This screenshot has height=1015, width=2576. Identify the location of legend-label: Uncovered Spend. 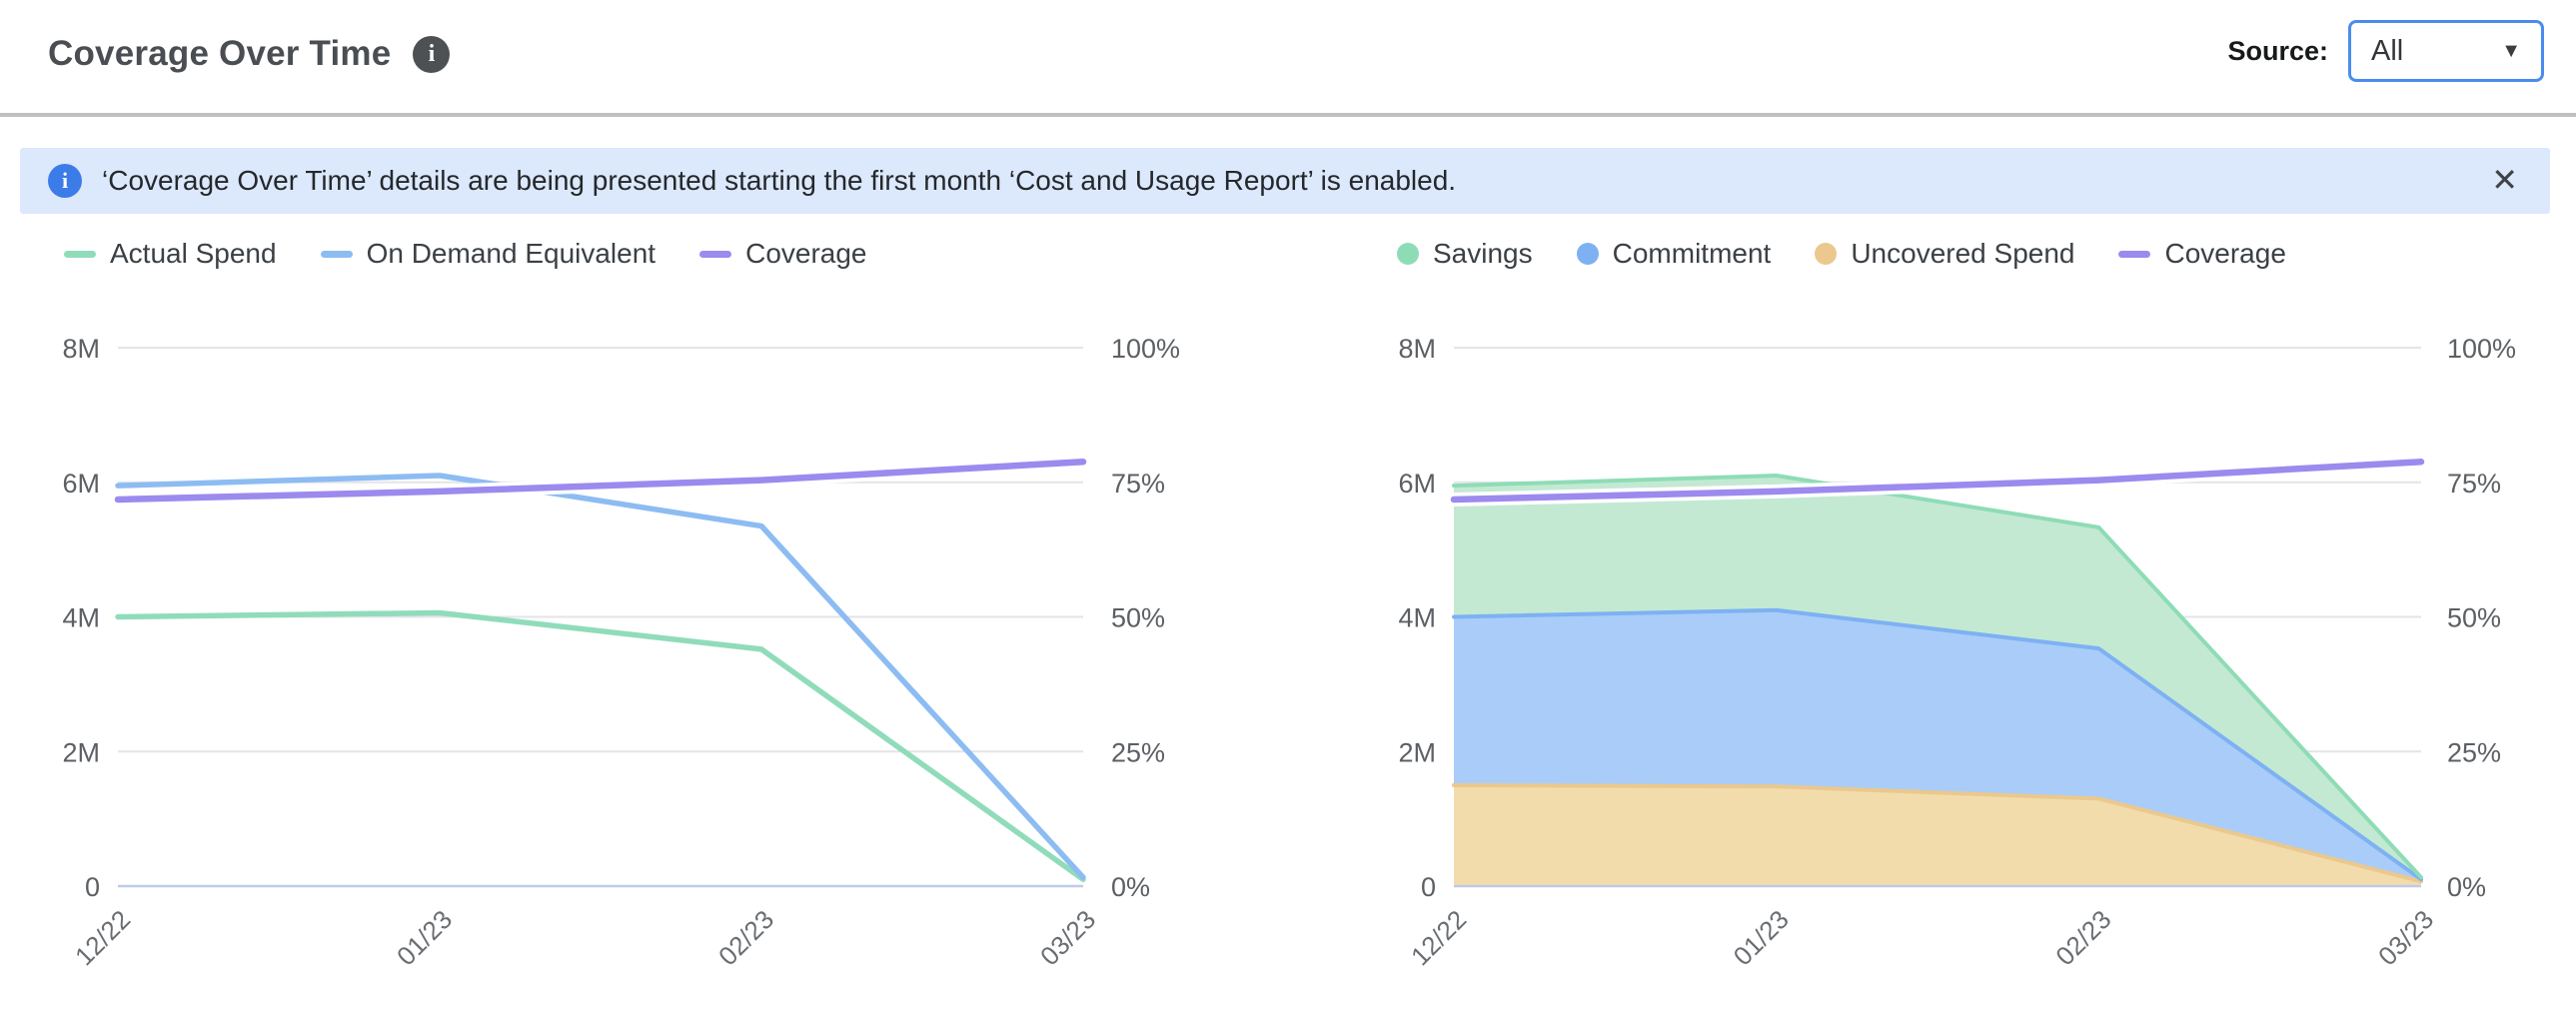
(1963, 254).